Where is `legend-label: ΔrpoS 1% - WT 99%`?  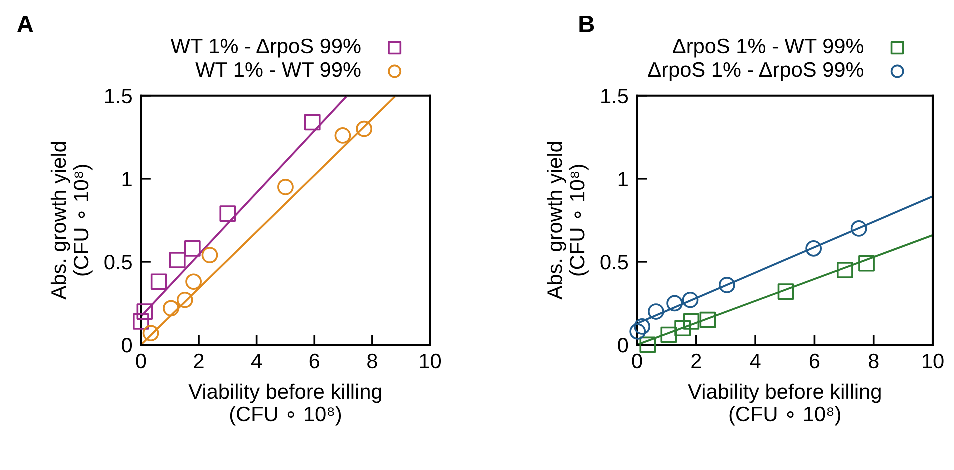 legend-label: ΔrpoS 1% - WT 99% is located at coordinates (768, 48).